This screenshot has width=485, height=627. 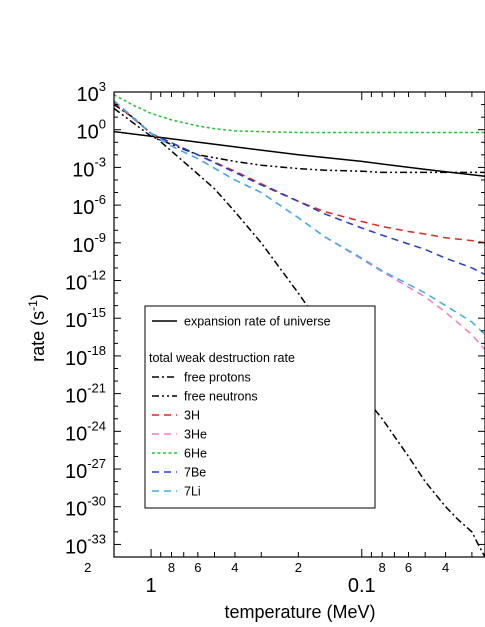 What do you see at coordinates (96, 501) in the screenshot?
I see `y-tick-label-exp: -30` at bounding box center [96, 501].